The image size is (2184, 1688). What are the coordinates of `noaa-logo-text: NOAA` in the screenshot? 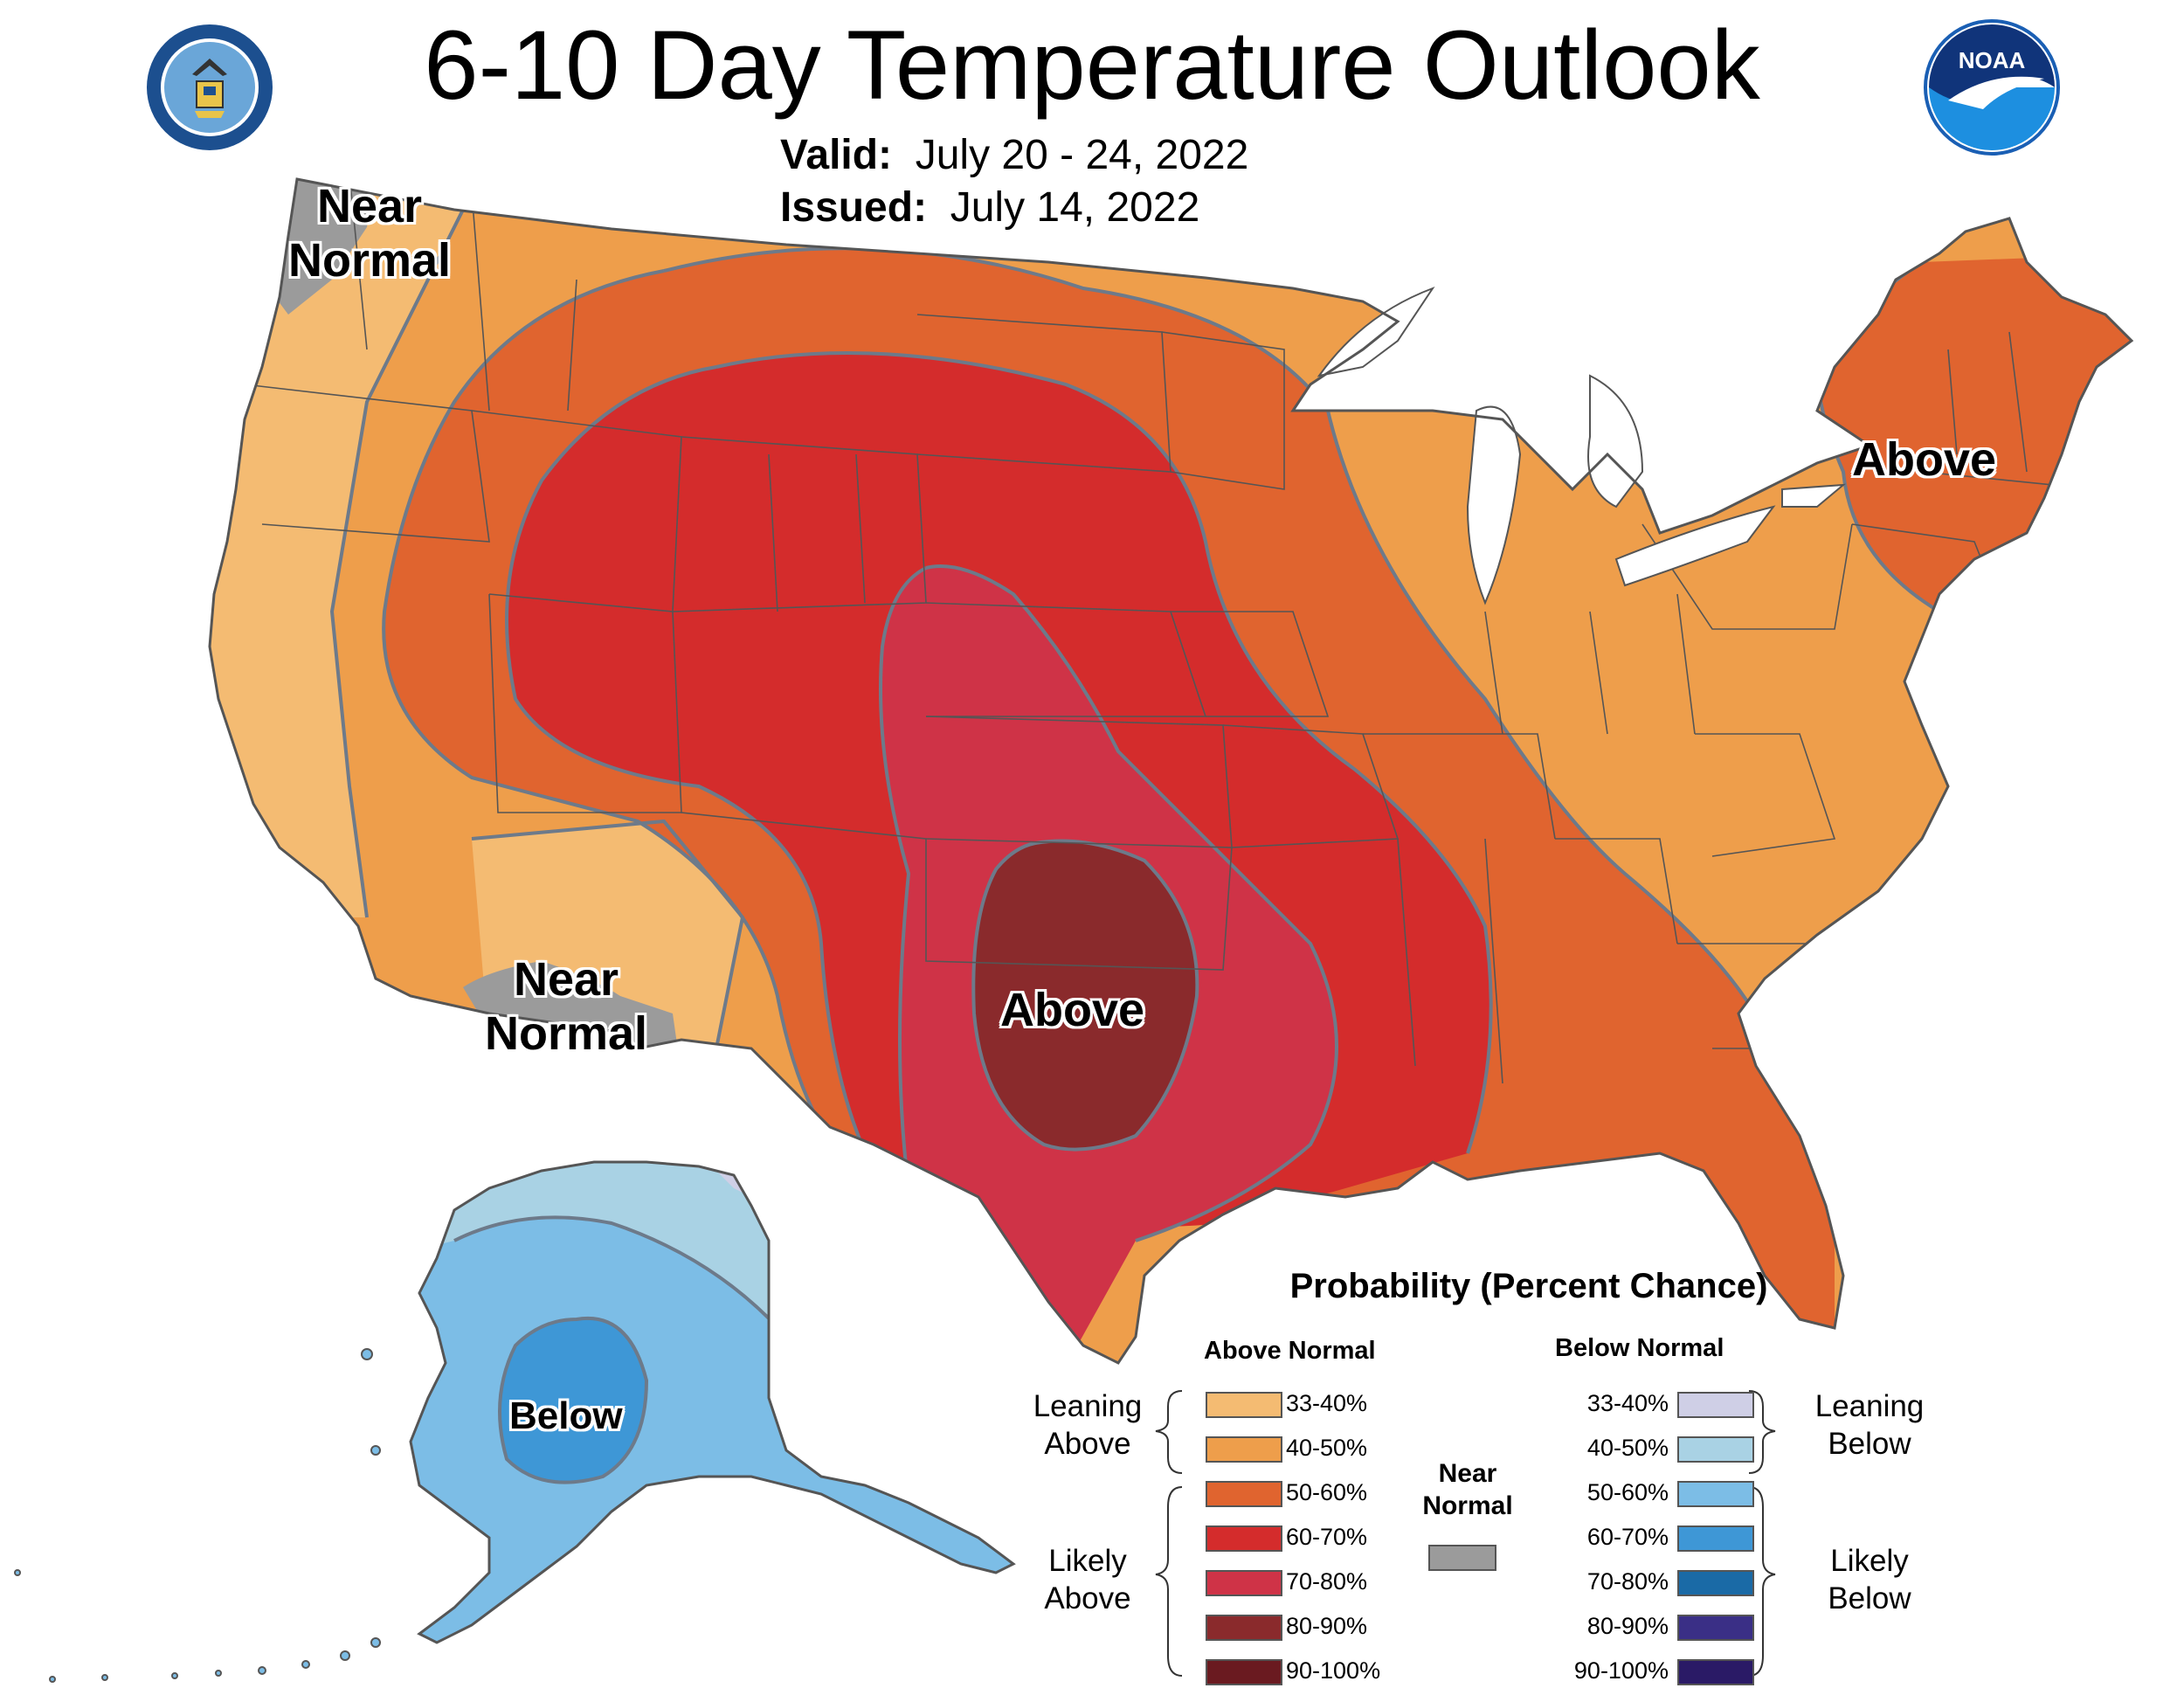 It's located at (1992, 60).